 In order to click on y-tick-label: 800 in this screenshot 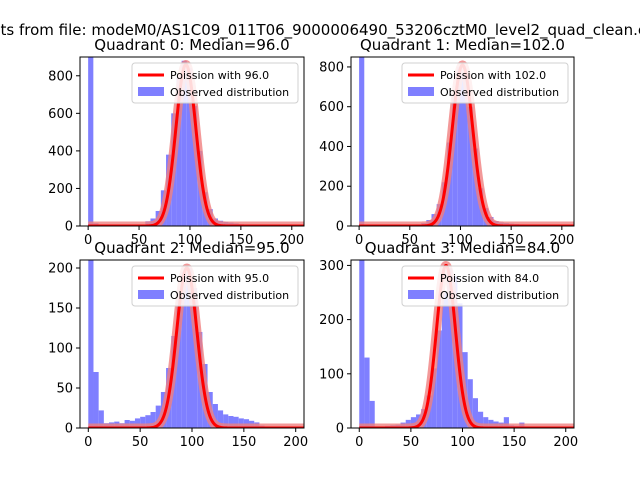, I will do `click(60, 76)`.